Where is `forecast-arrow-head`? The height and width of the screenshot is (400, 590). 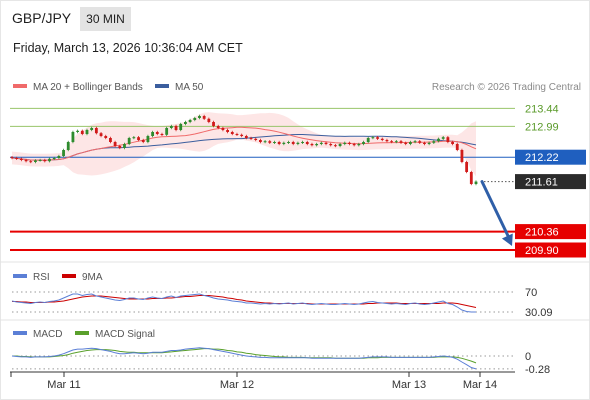
forecast-arrow-head is located at coordinates (507, 239).